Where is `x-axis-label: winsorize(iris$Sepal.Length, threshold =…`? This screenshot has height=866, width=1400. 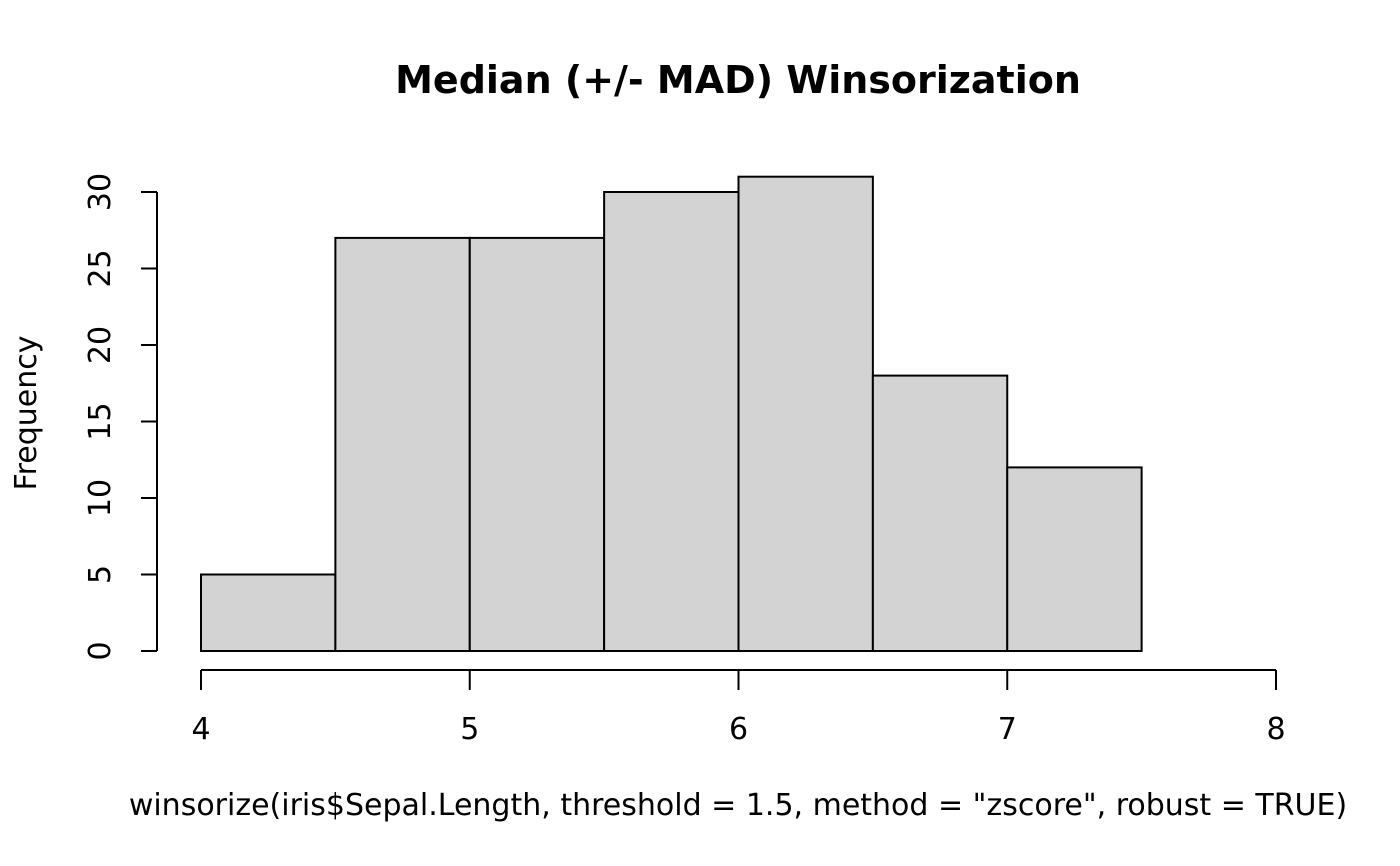 x-axis-label: winsorize(iris$Sepal.Length, threshold =… is located at coordinates (738, 805).